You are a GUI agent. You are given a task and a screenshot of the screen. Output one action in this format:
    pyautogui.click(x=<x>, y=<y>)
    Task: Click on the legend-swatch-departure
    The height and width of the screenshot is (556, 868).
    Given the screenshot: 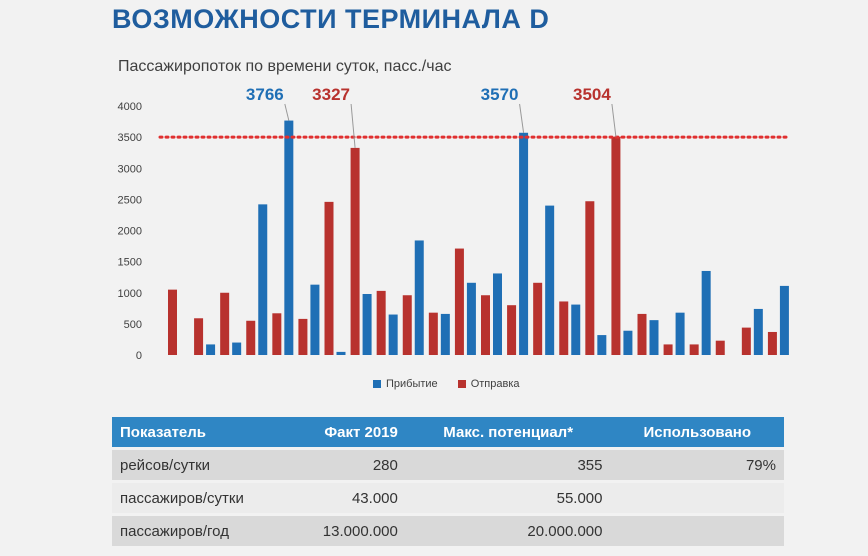 What is the action you would take?
    pyautogui.click(x=461, y=384)
    